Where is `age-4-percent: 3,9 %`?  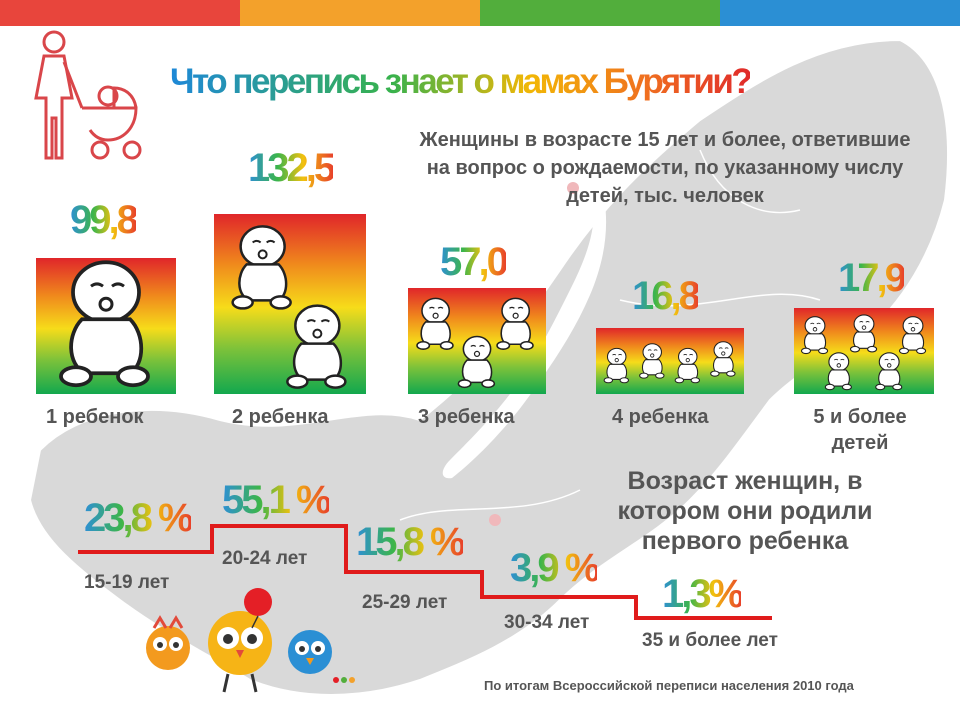 age-4-percent: 3,9 % is located at coordinates (555, 568).